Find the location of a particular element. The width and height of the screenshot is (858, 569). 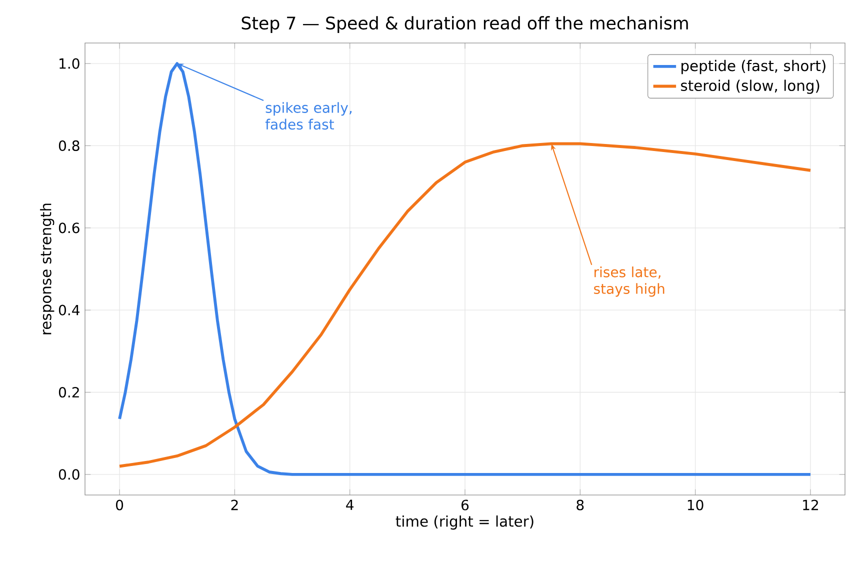

annotation: rises late, stays high is located at coordinates (629, 281).